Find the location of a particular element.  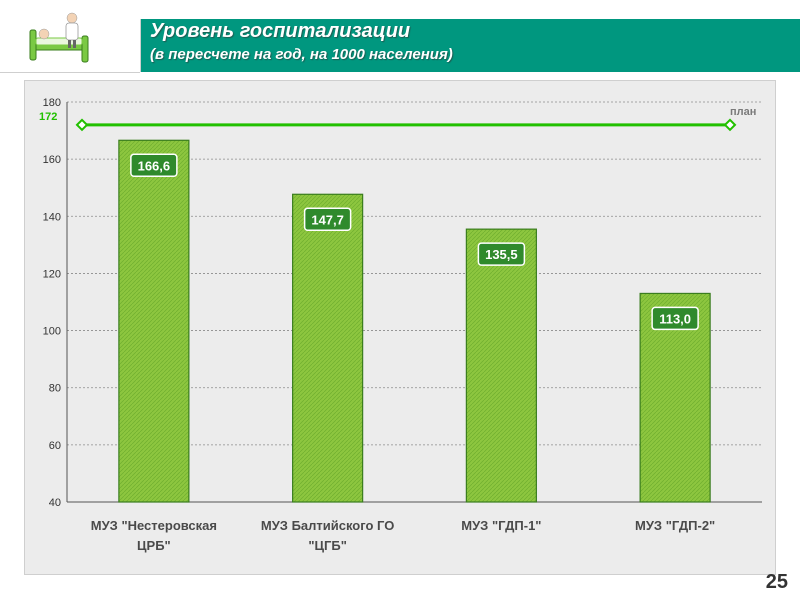

data-label: 113,0 is located at coordinates (675, 318).